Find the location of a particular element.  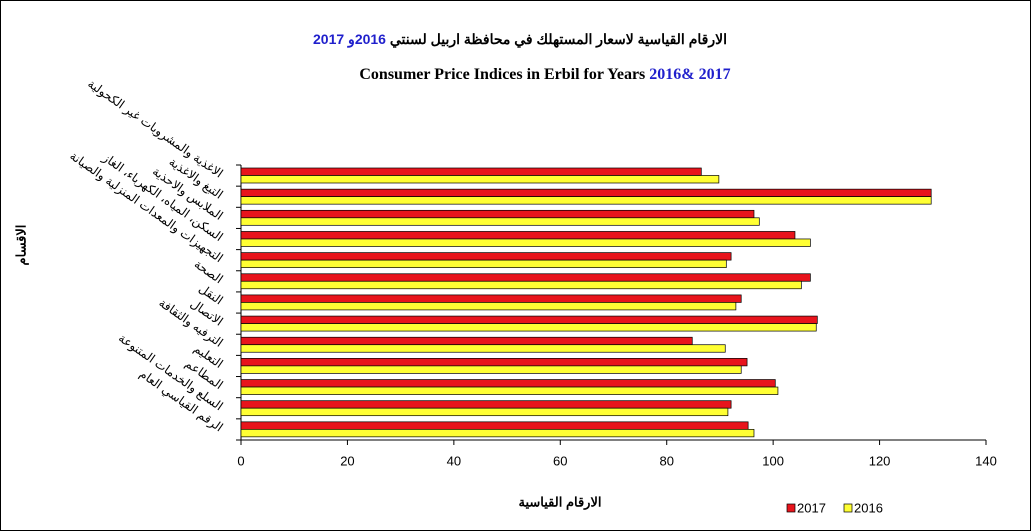

x-tick-label: 120 is located at coordinates (880, 460).